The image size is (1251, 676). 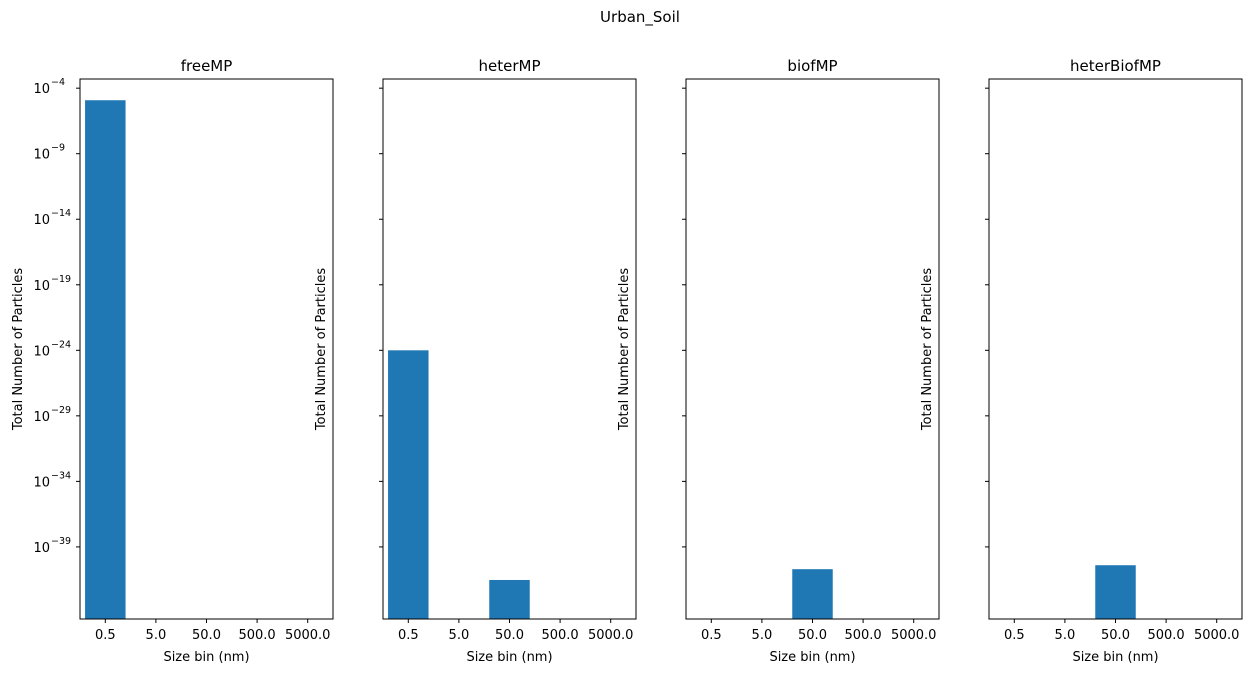 What do you see at coordinates (812, 635) in the screenshot?
I see `x-tick-label-biofMP-50.0: 50.0` at bounding box center [812, 635].